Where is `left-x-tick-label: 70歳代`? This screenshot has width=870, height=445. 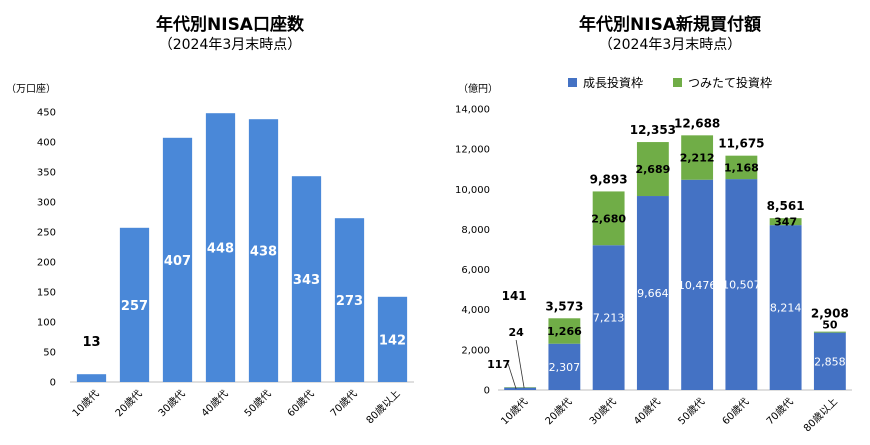 left-x-tick-label: 70歳代 is located at coordinates (344, 404).